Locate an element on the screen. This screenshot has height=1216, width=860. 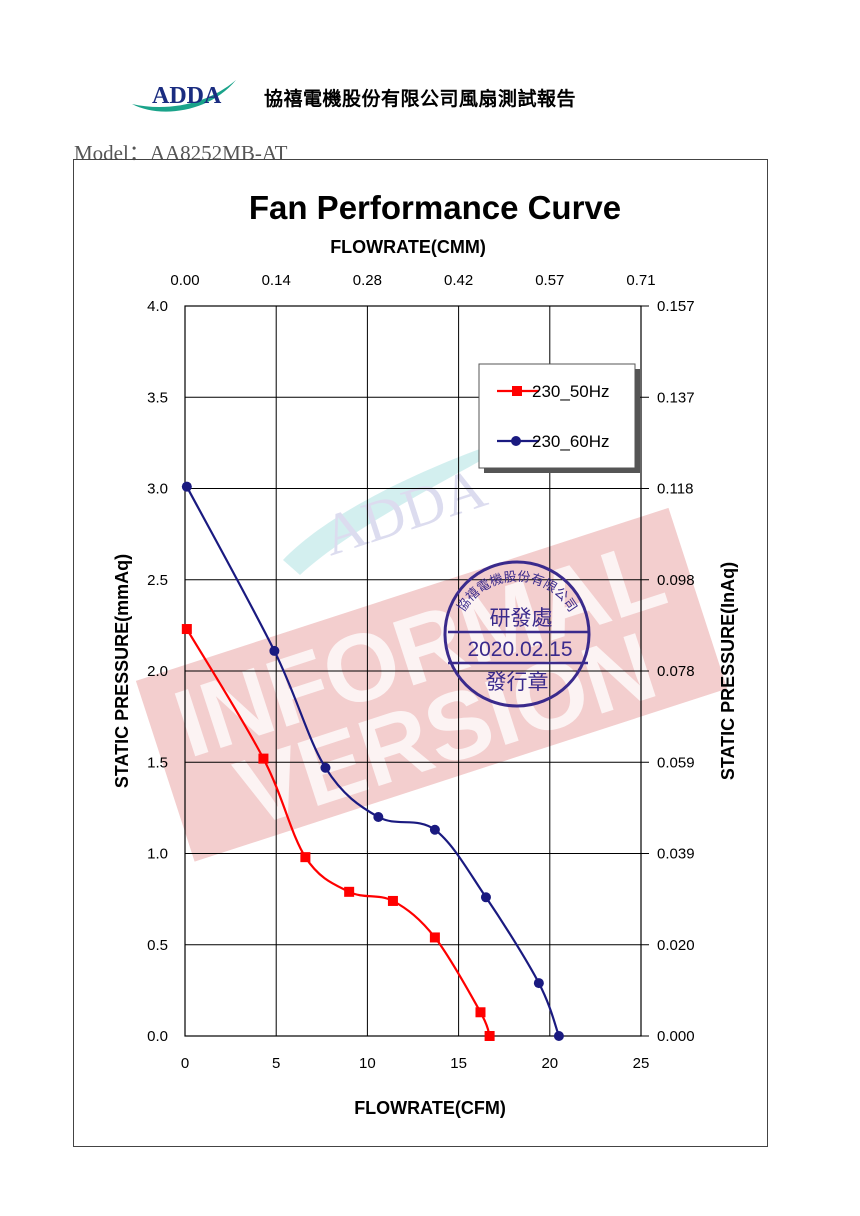
x-axis-label: FLOWRATE(CFM) is located at coordinates (430, 1108).